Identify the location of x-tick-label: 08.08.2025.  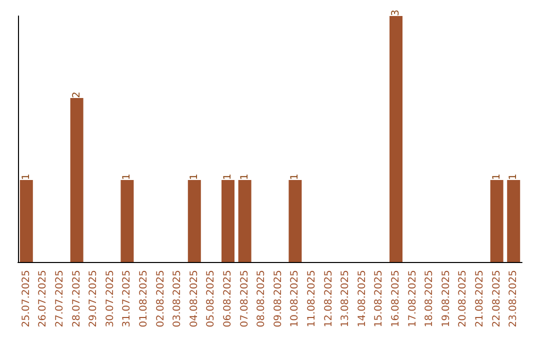
(262, 299).